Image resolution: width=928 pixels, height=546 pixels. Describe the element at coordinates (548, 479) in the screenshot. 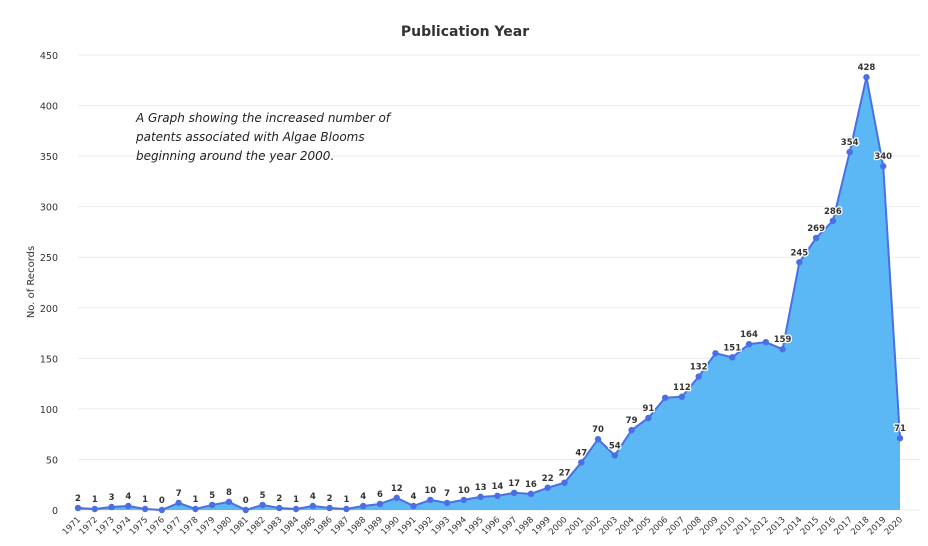

I see `data-label-1999: 22` at that location.